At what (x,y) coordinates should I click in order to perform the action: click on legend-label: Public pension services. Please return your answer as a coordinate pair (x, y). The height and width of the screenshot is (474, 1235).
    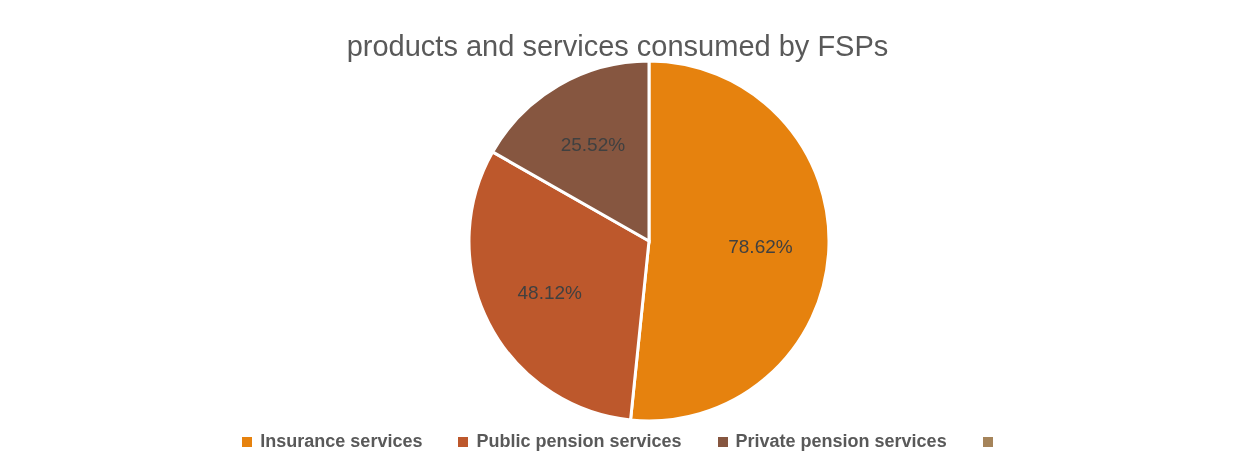
    Looking at the image, I should click on (579, 441).